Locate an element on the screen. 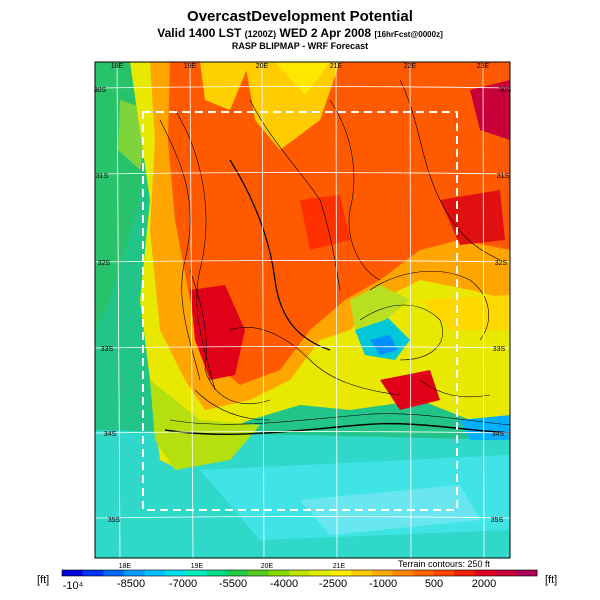  lon-labels-top: 18E 19E 20E 21E 22E 23E is located at coordinates (300, 66).